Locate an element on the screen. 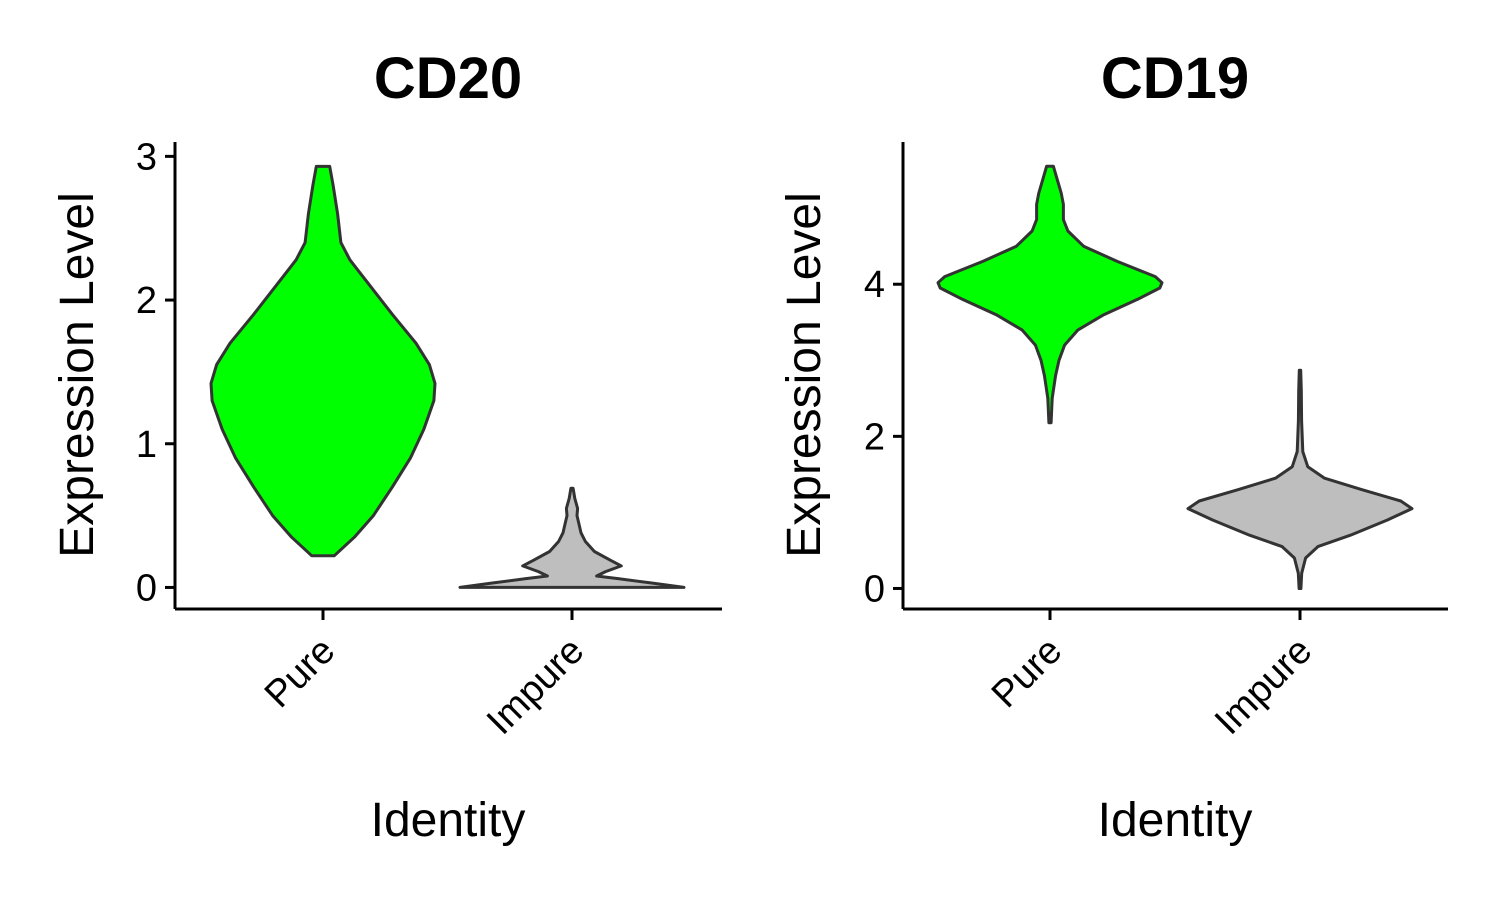 The width and height of the screenshot is (1500, 900). y-tick-label: 3 is located at coordinates (146, 157).